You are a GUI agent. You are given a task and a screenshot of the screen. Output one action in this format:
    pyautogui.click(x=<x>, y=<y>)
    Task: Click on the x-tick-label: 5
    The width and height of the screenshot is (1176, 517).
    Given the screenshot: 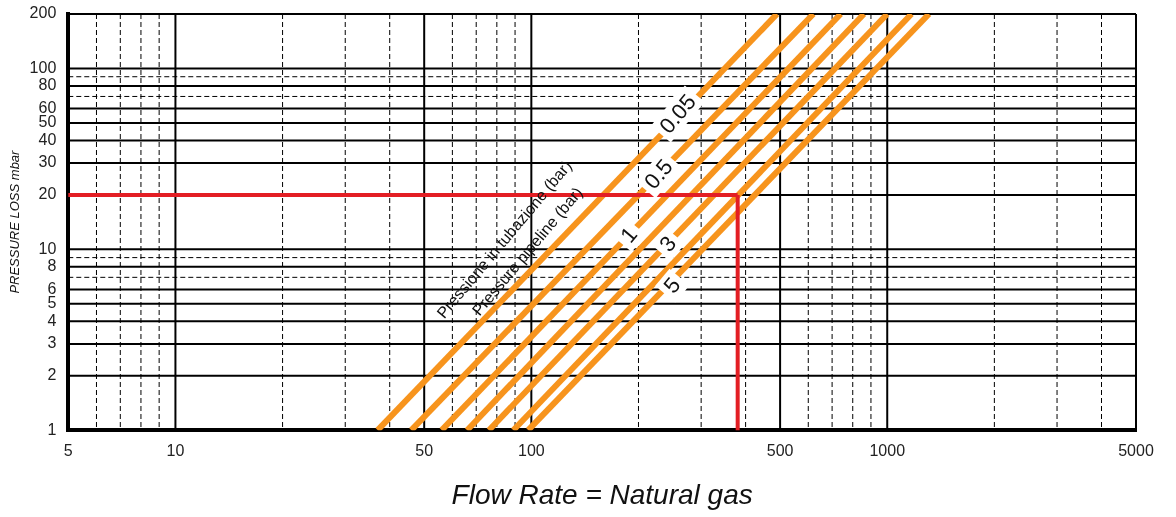 What is the action you would take?
    pyautogui.click(x=68, y=451)
    